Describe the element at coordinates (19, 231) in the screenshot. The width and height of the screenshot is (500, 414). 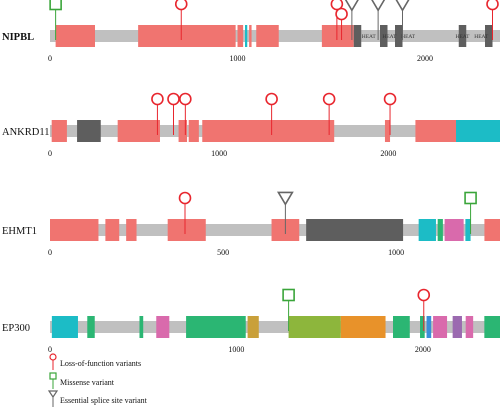
I see `gene-name: EHMT1` at that location.